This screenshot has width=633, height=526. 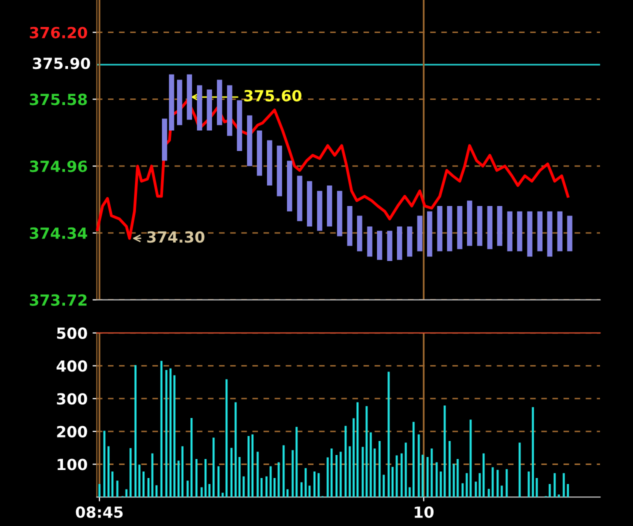 I want to click on y-tick-label: 373.72, so click(x=58, y=300).